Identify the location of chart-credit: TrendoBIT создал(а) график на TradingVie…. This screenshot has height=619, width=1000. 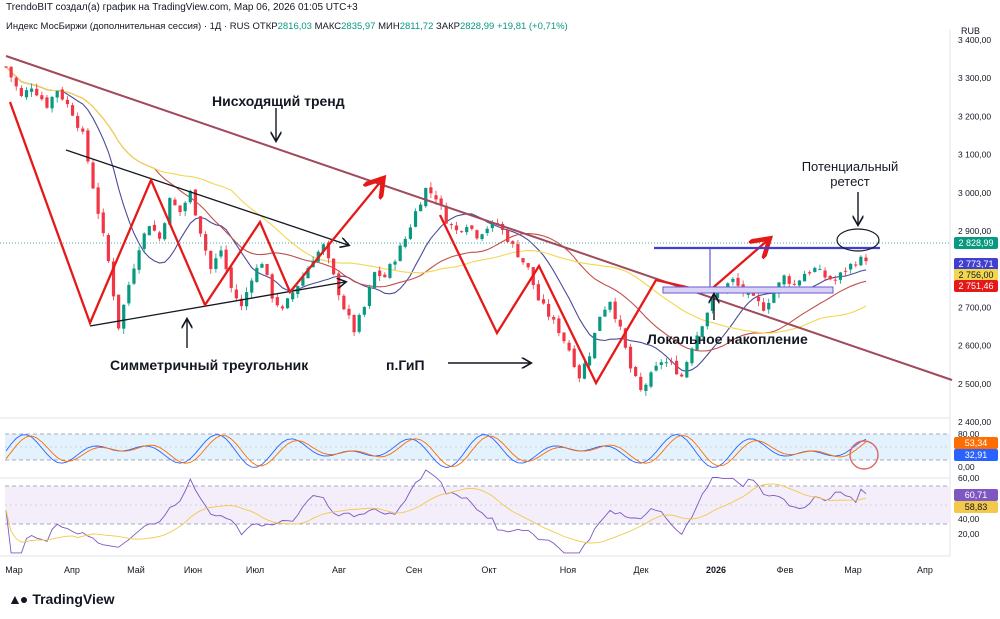
(182, 7).